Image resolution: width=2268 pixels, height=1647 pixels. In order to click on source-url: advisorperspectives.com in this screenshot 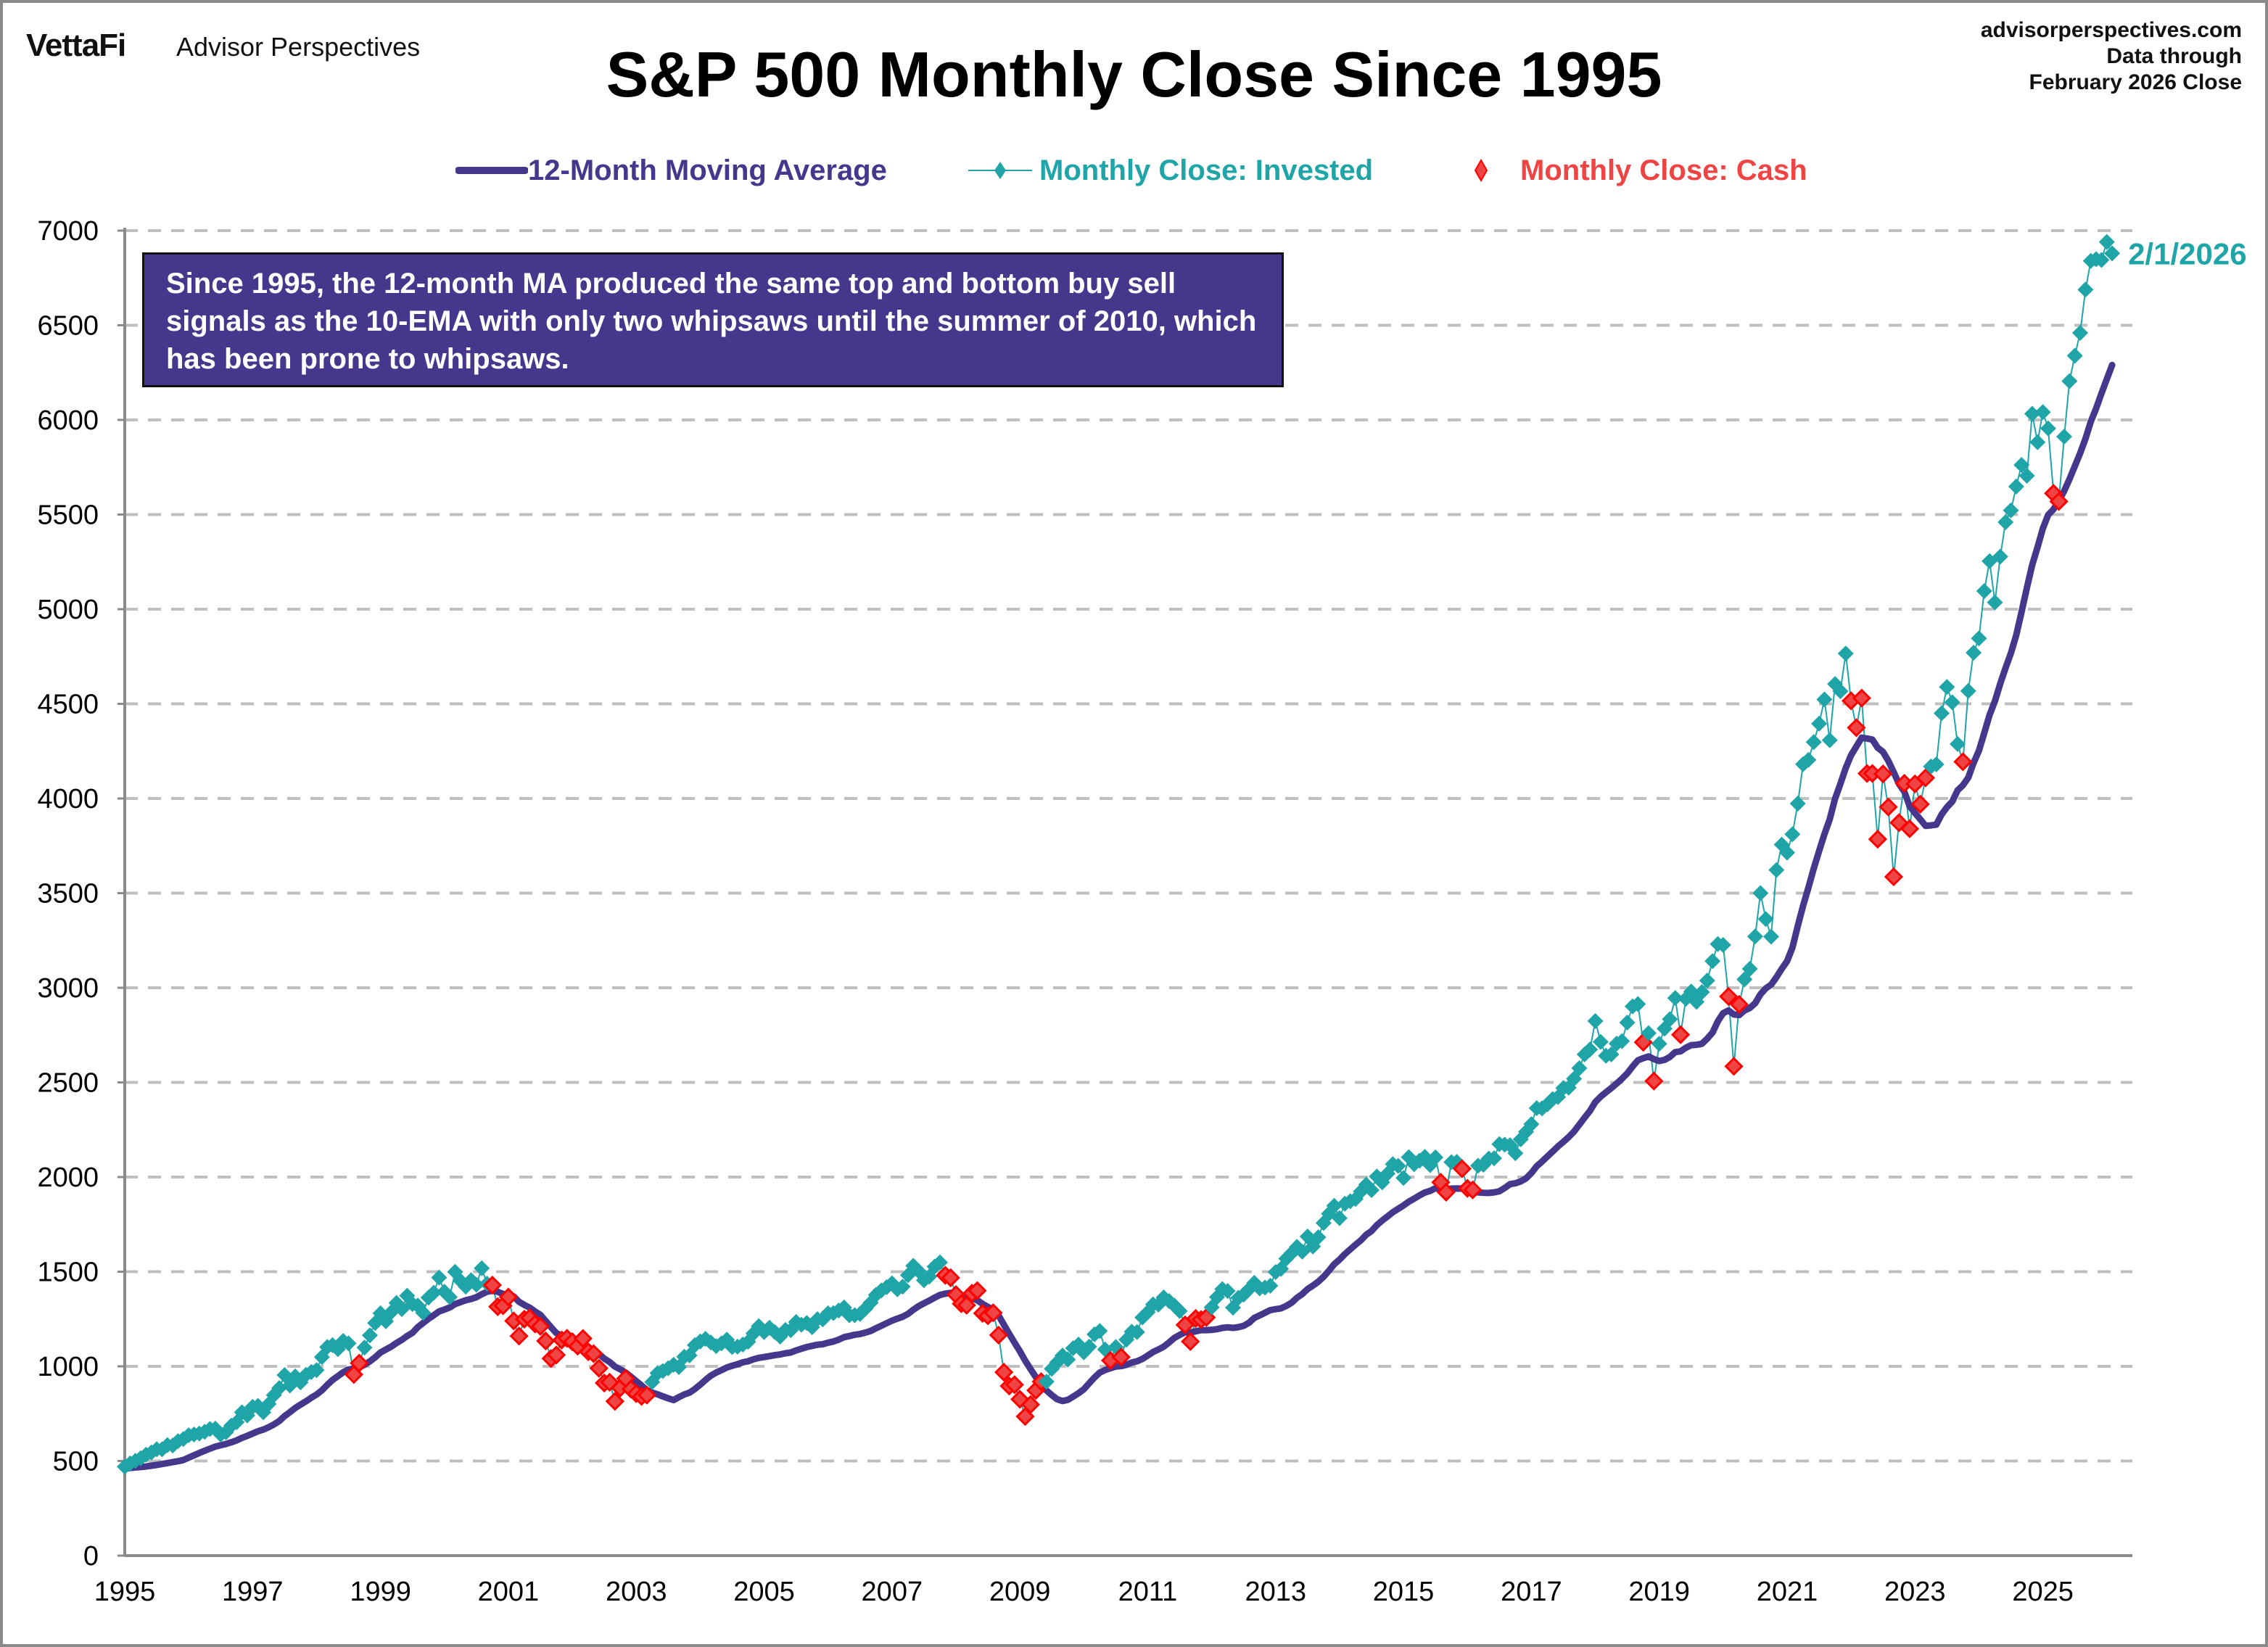, I will do `click(2111, 30)`.